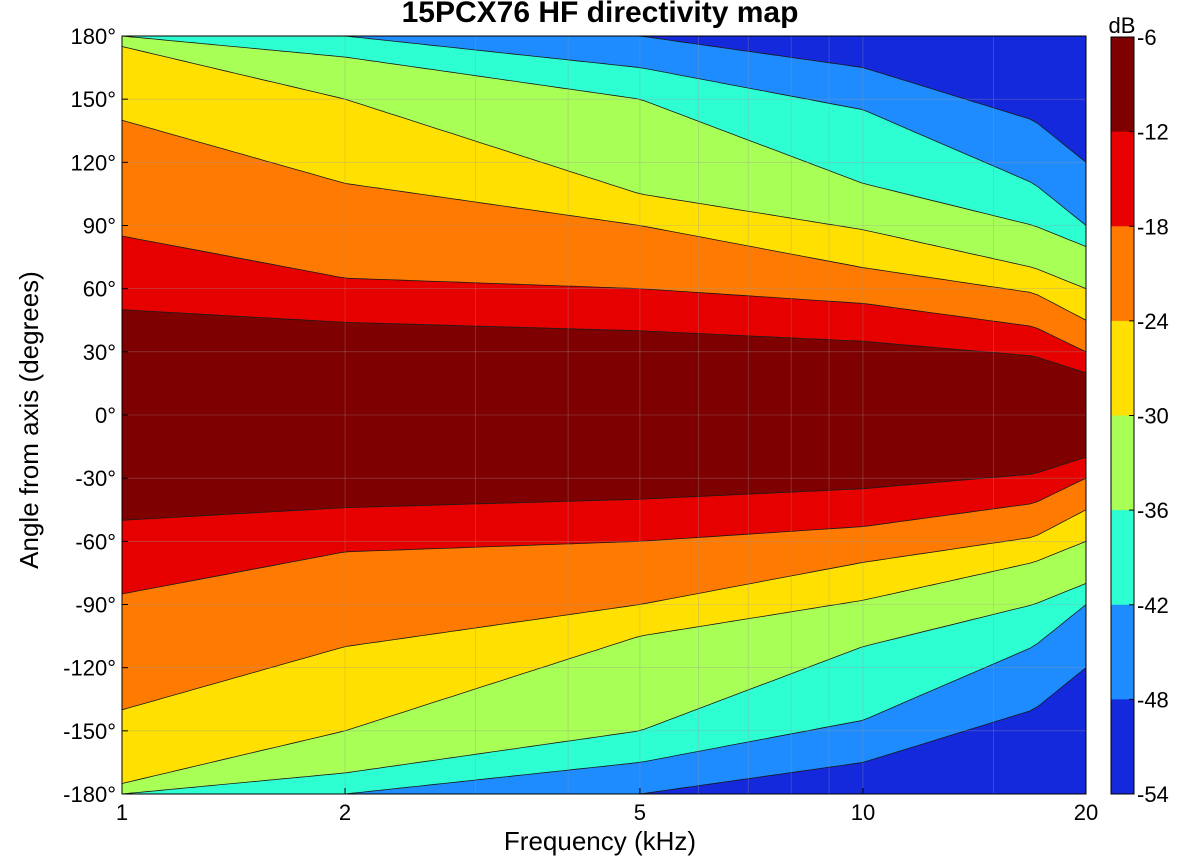 This screenshot has height=863, width=1183. Describe the element at coordinates (95, 605) in the screenshot. I see `y-tick-label: -90°` at that location.